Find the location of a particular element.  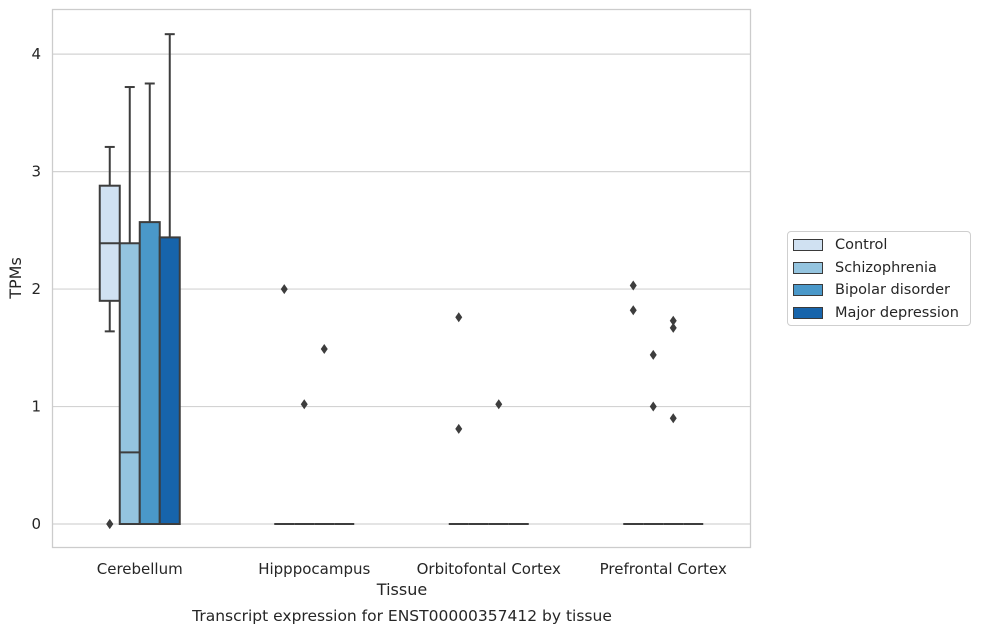

legend-swatch-bipolar-disorder is located at coordinates (808, 290).